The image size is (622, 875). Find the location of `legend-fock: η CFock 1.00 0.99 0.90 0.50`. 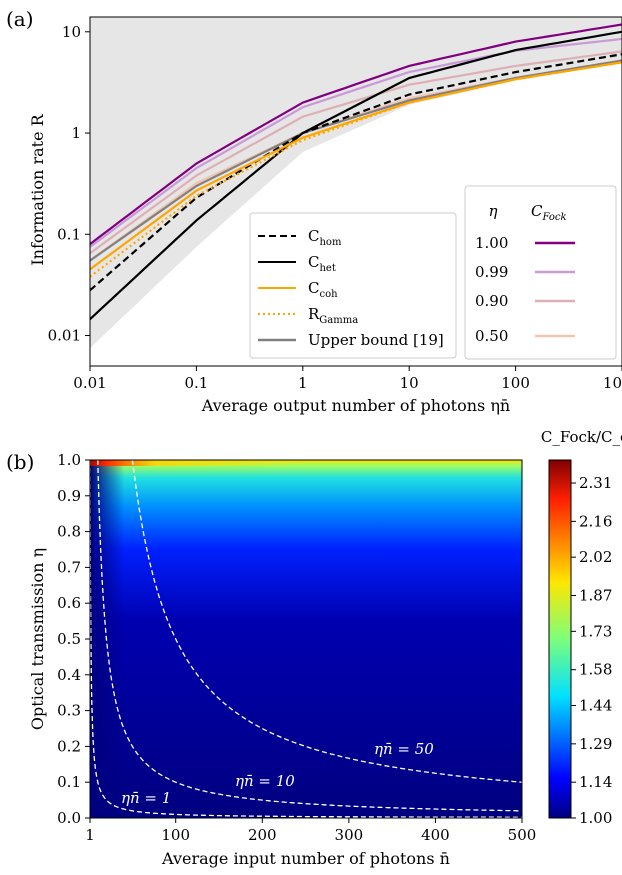

legend-fock: η CFock 1.00 0.99 0.90 0.50 is located at coordinates (540, 272).